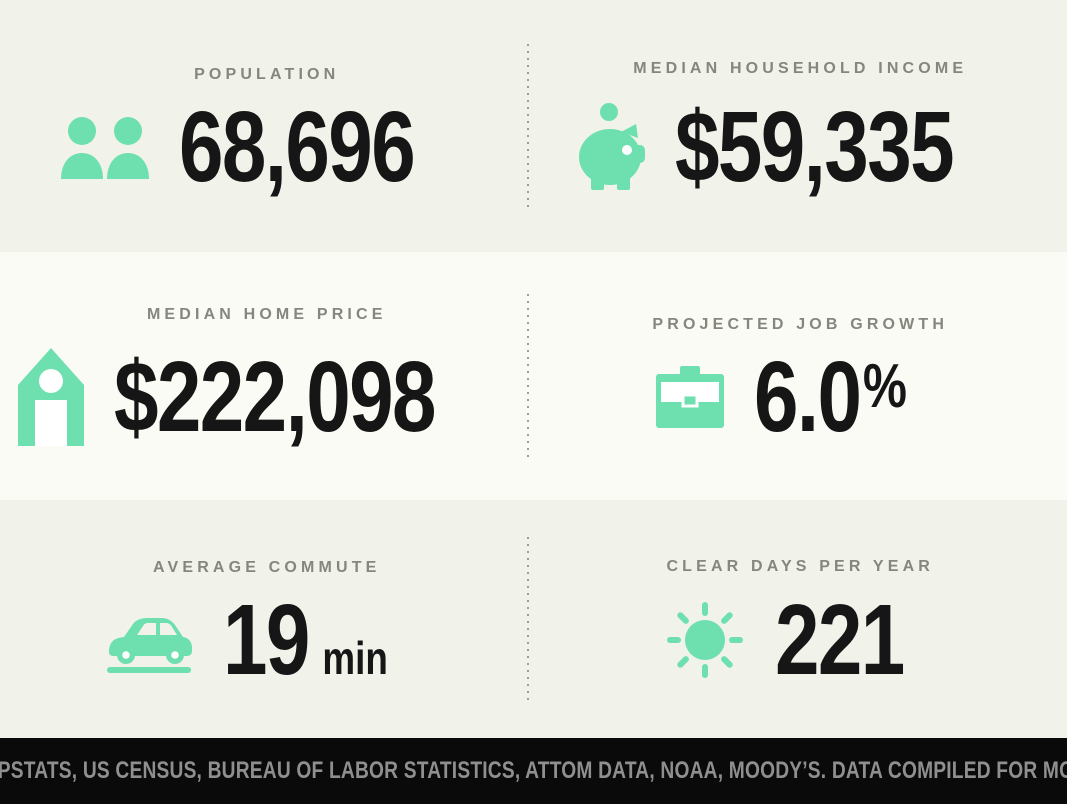 The image size is (1067, 804). I want to click on house-icon, so click(51, 397).